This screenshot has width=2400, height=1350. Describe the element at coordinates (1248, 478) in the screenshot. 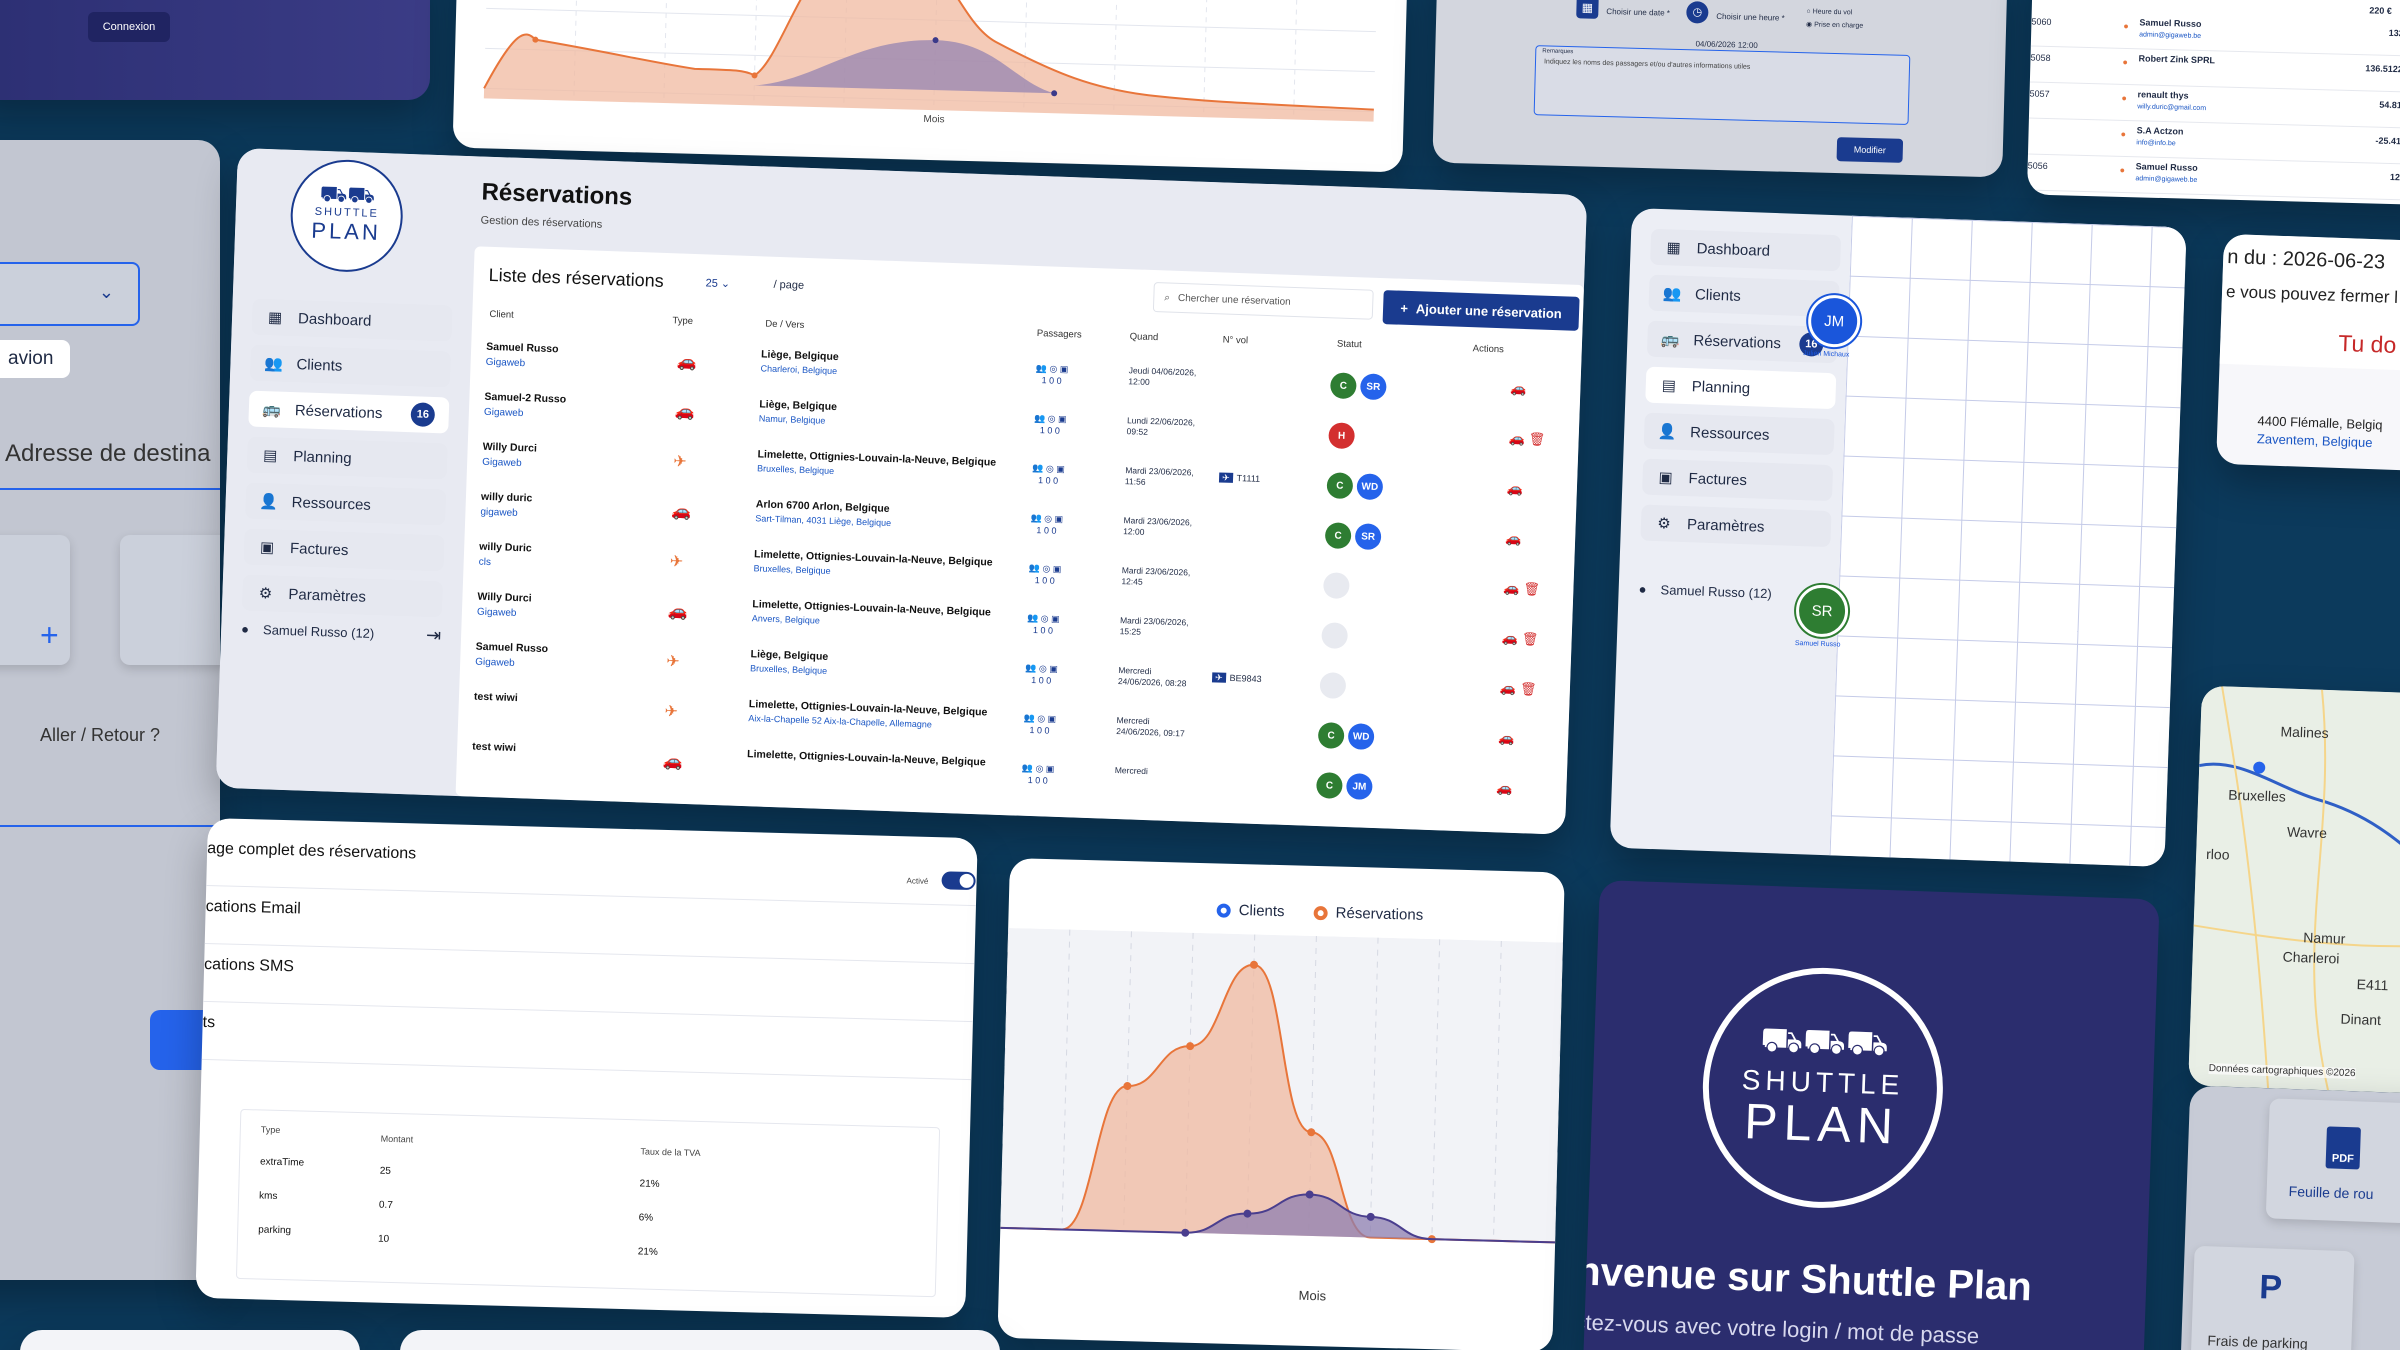

I see `flight-number: T1111` at that location.